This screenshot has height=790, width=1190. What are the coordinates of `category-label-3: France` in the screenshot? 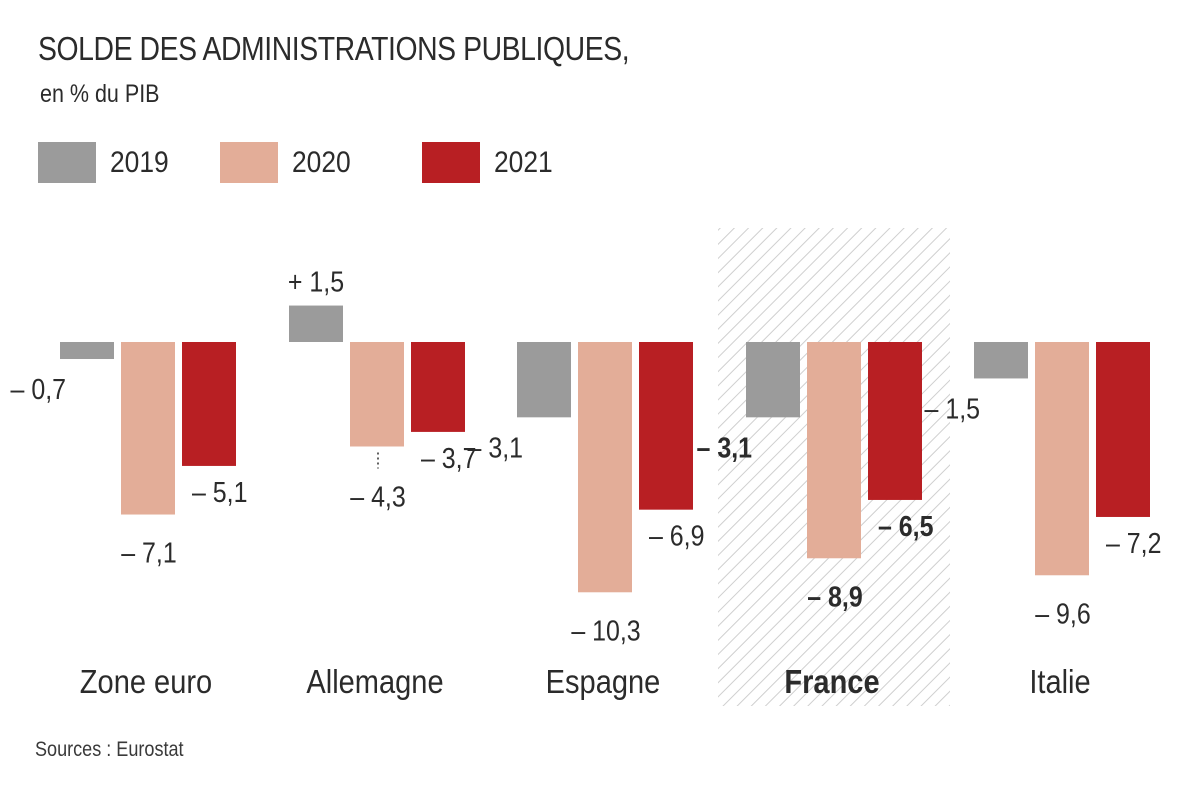 It's located at (831, 681).